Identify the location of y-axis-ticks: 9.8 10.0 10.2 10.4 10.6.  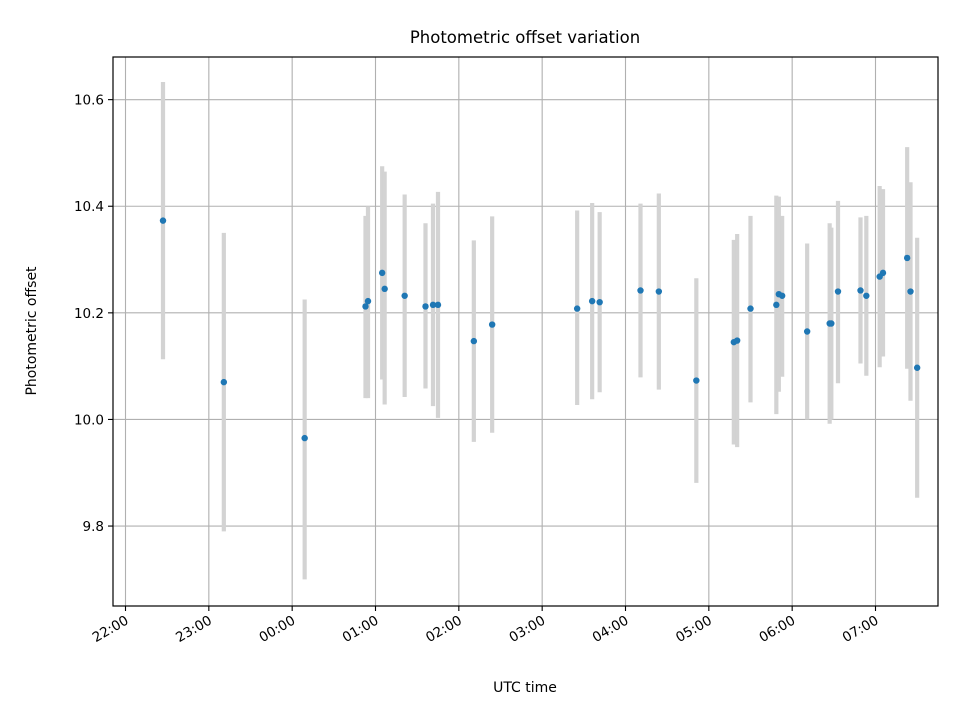
(93, 314).